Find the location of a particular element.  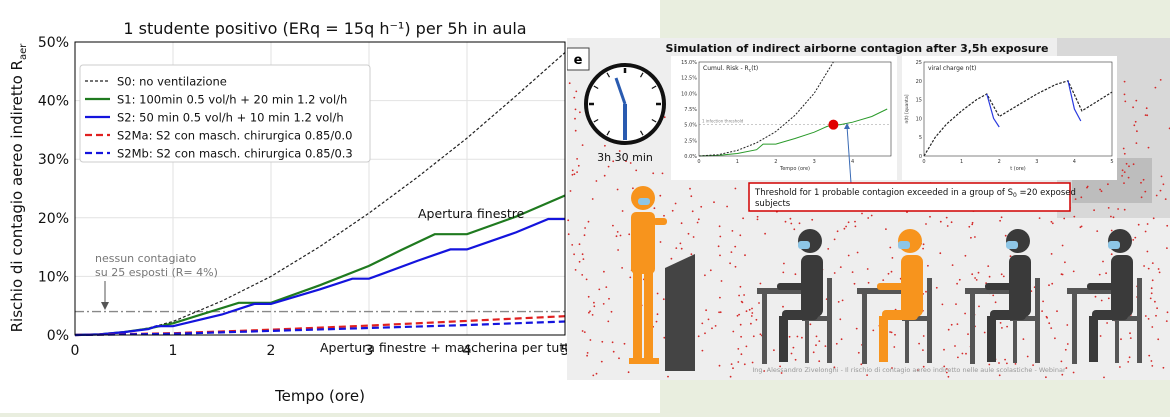

student-torso is located at coordinates (1122, 286).